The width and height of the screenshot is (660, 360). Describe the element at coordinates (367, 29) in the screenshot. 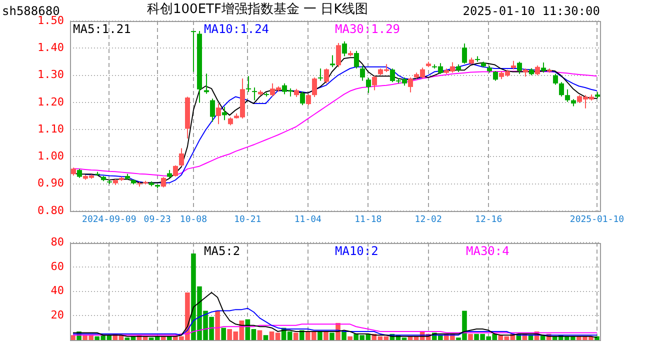

I see `text: MA30:1.29` at that location.